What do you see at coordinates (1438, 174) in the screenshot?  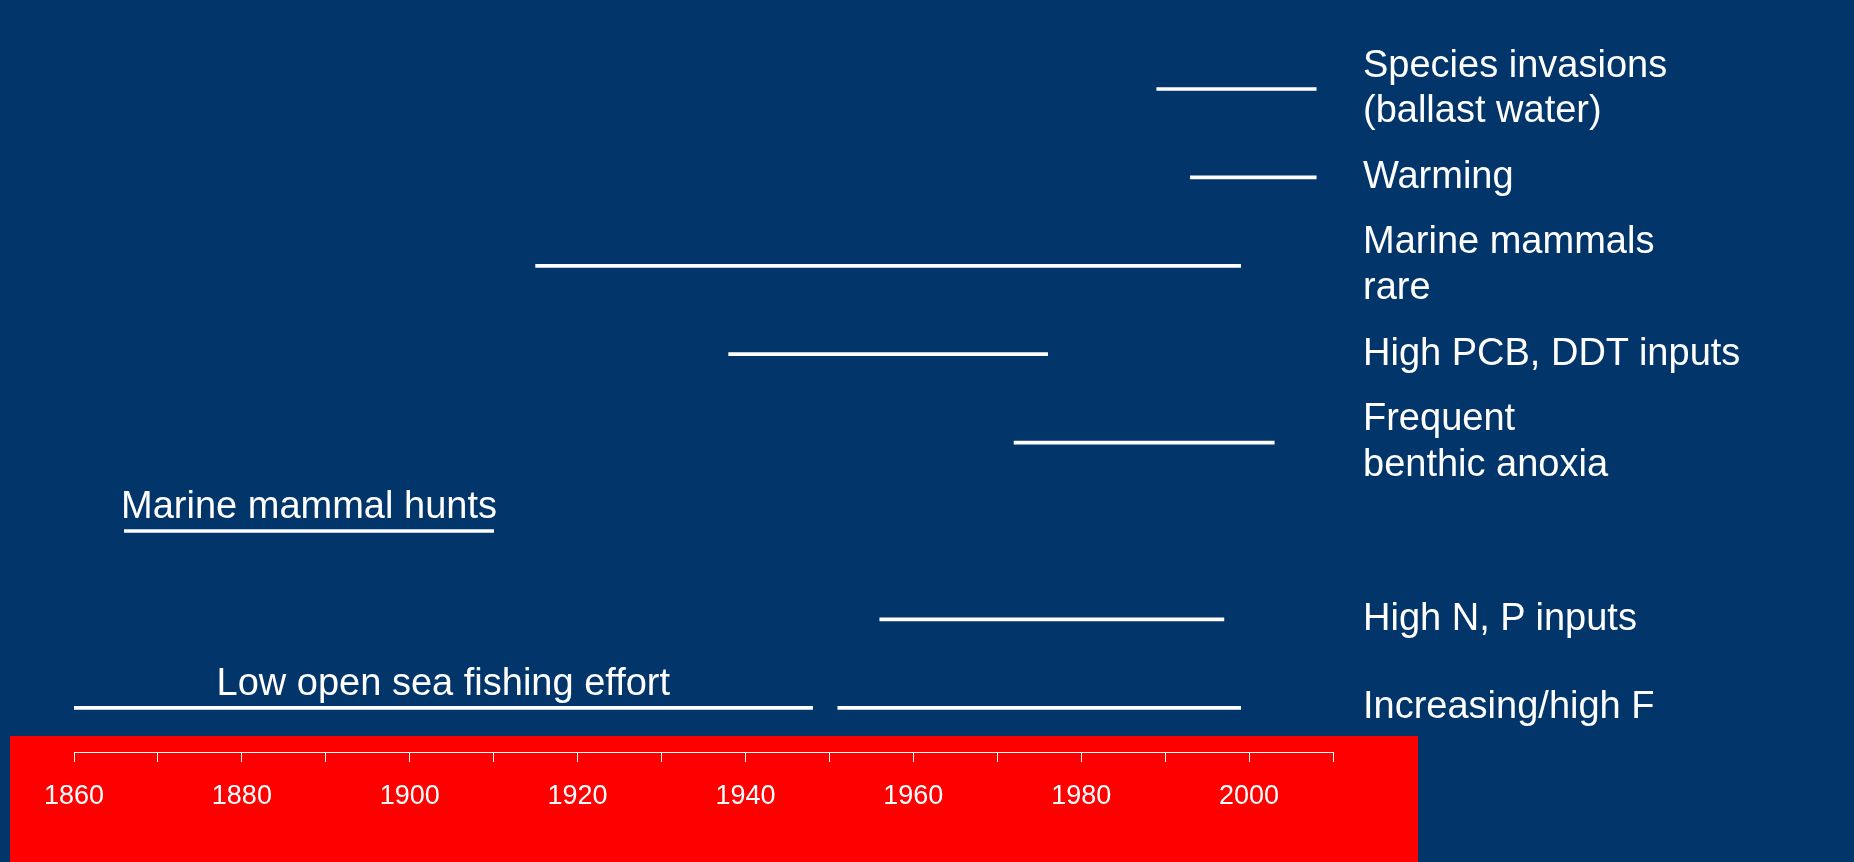 I see `y-tick-label: Warming` at bounding box center [1438, 174].